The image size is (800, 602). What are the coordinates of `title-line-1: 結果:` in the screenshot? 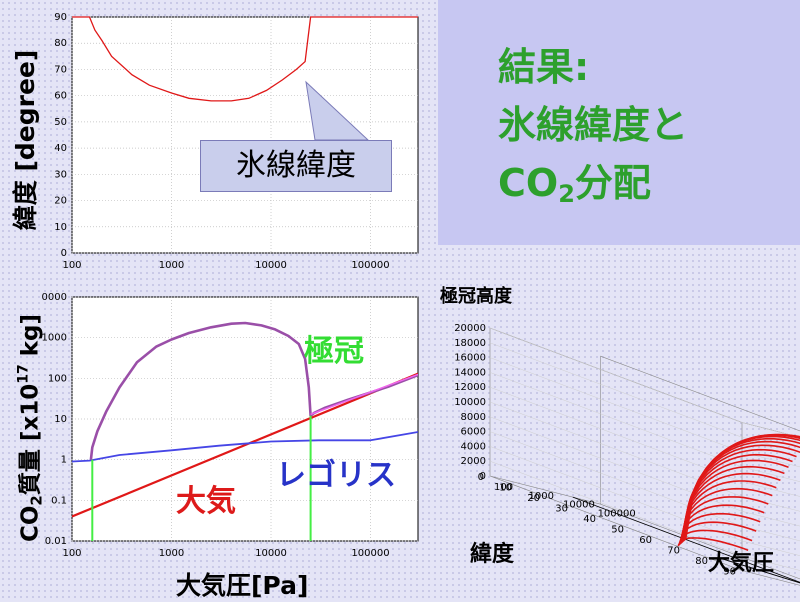 It's located at (544, 67).